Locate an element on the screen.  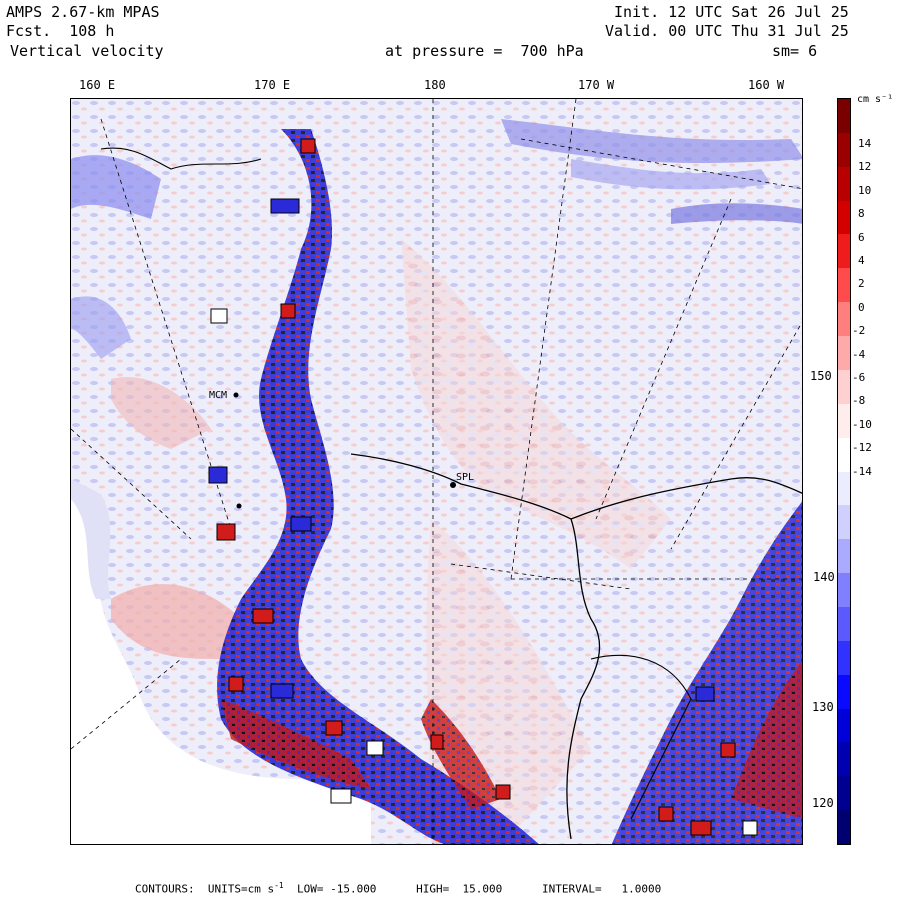
colorbar is located at coordinates (844, 471).